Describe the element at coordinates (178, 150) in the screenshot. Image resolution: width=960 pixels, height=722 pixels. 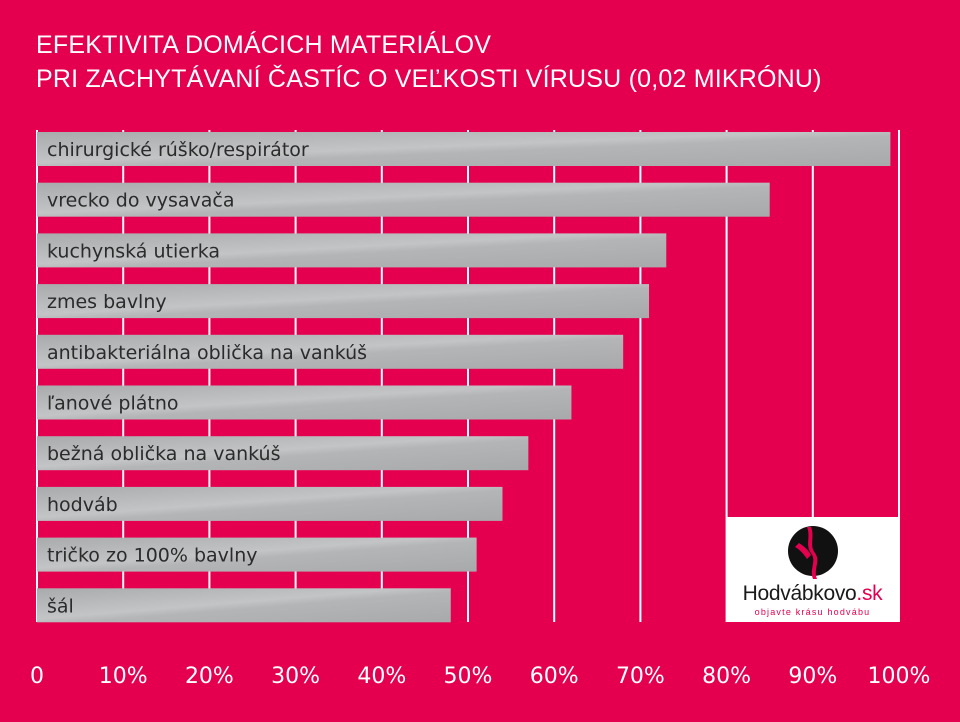
I see `bar-label: chirurgické rúško/respirátor` at that location.